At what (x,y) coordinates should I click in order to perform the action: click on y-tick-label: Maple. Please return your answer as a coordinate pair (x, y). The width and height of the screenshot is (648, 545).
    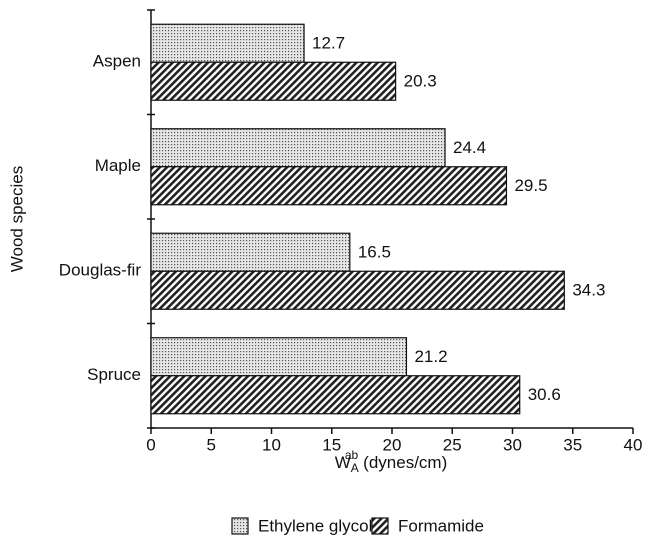
    Looking at the image, I should click on (118, 165).